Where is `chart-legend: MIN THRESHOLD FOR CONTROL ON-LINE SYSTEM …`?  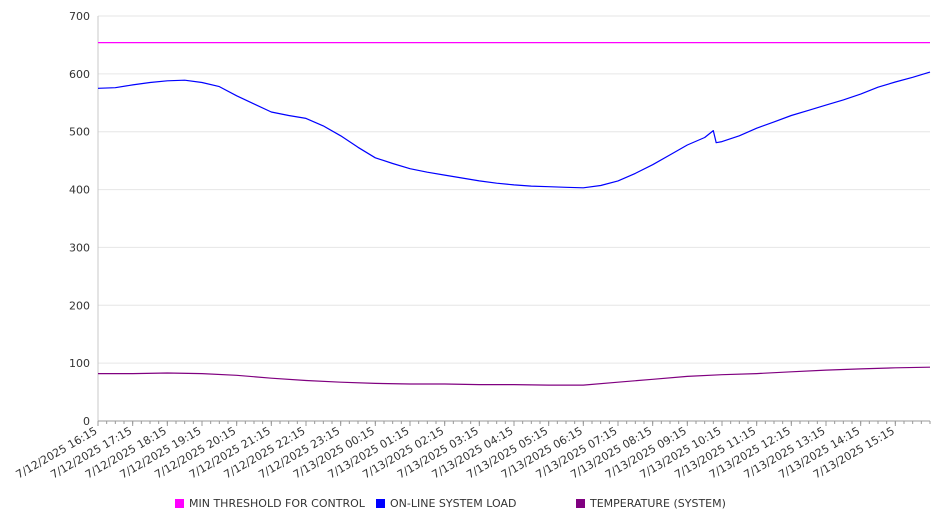 chart-legend: MIN THRESHOLD FOR CONTROL ON-LINE SYSTEM … is located at coordinates (473, 506).